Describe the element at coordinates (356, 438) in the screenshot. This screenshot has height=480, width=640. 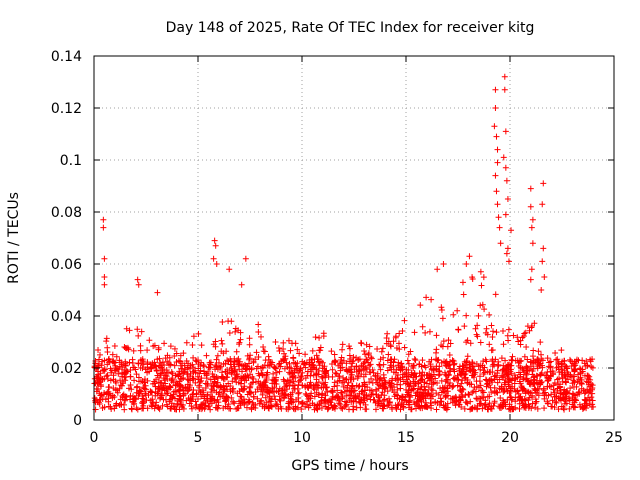
I see `x-tick-labels: 0 5 10 15 20 25` at that location.